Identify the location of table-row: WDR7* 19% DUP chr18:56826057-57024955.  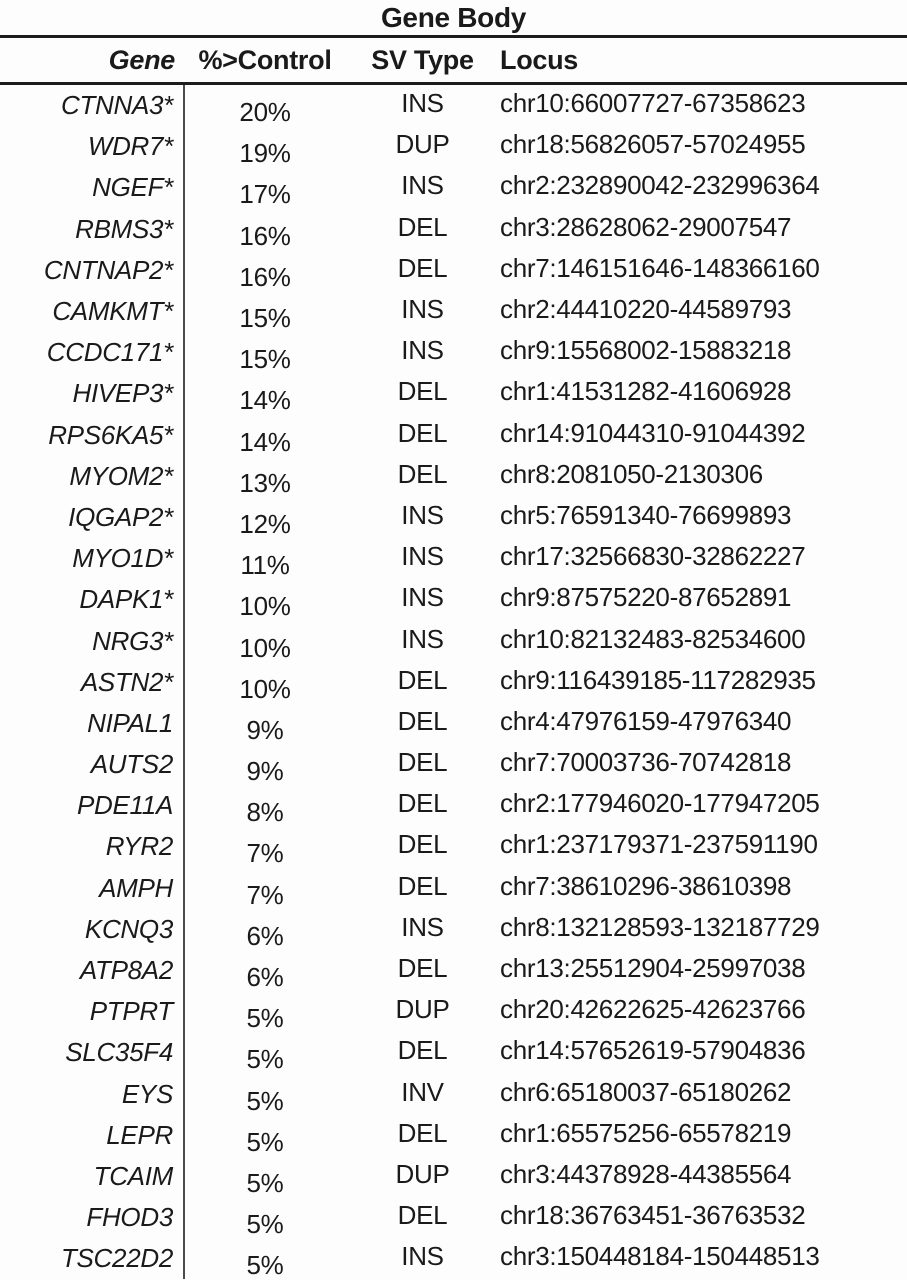
(453, 147).